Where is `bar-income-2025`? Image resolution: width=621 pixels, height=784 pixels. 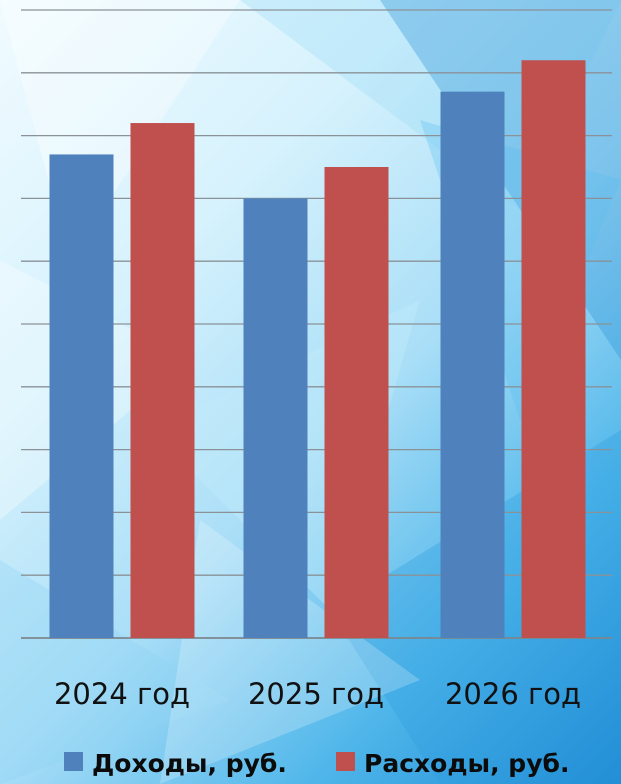 bar-income-2025 is located at coordinates (275, 418).